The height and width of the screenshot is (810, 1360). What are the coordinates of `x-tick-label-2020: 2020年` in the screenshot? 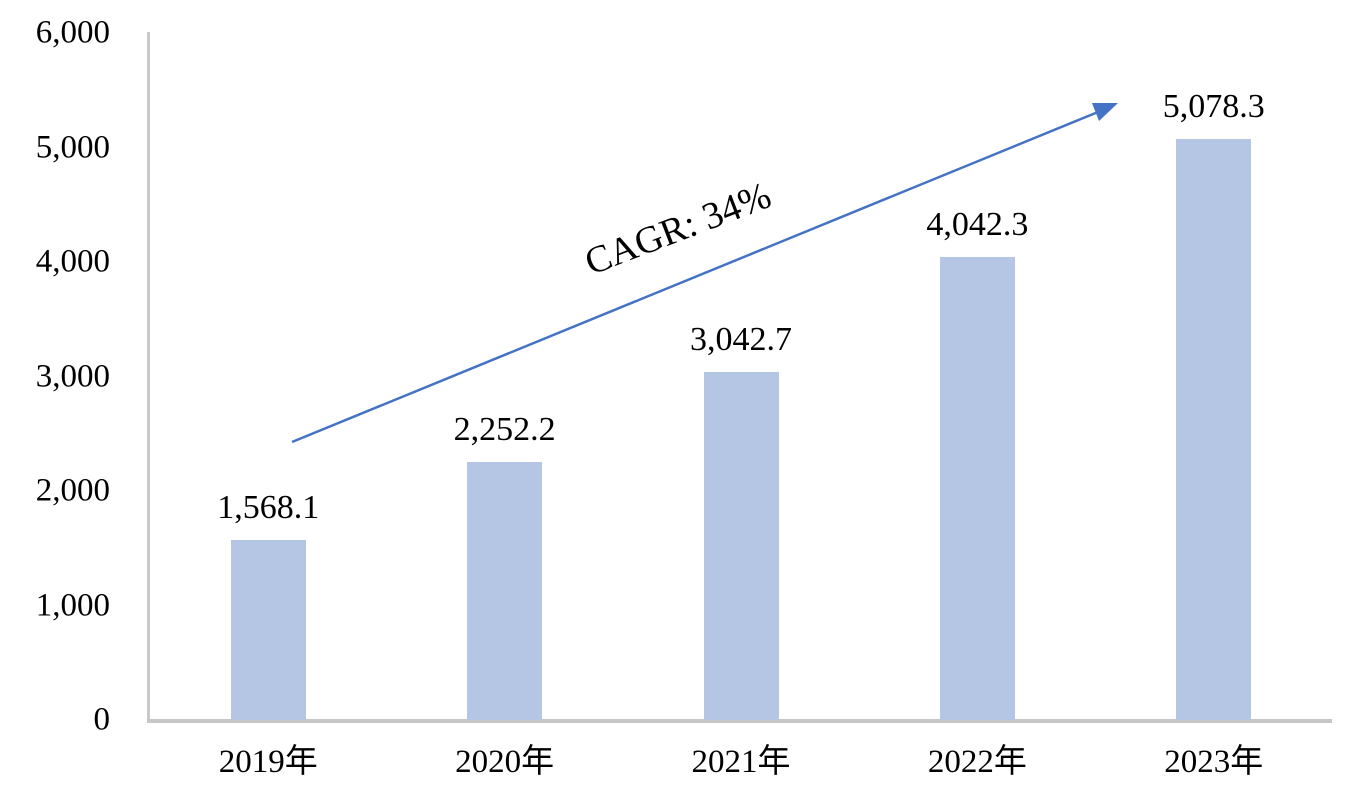 It's located at (505, 762).